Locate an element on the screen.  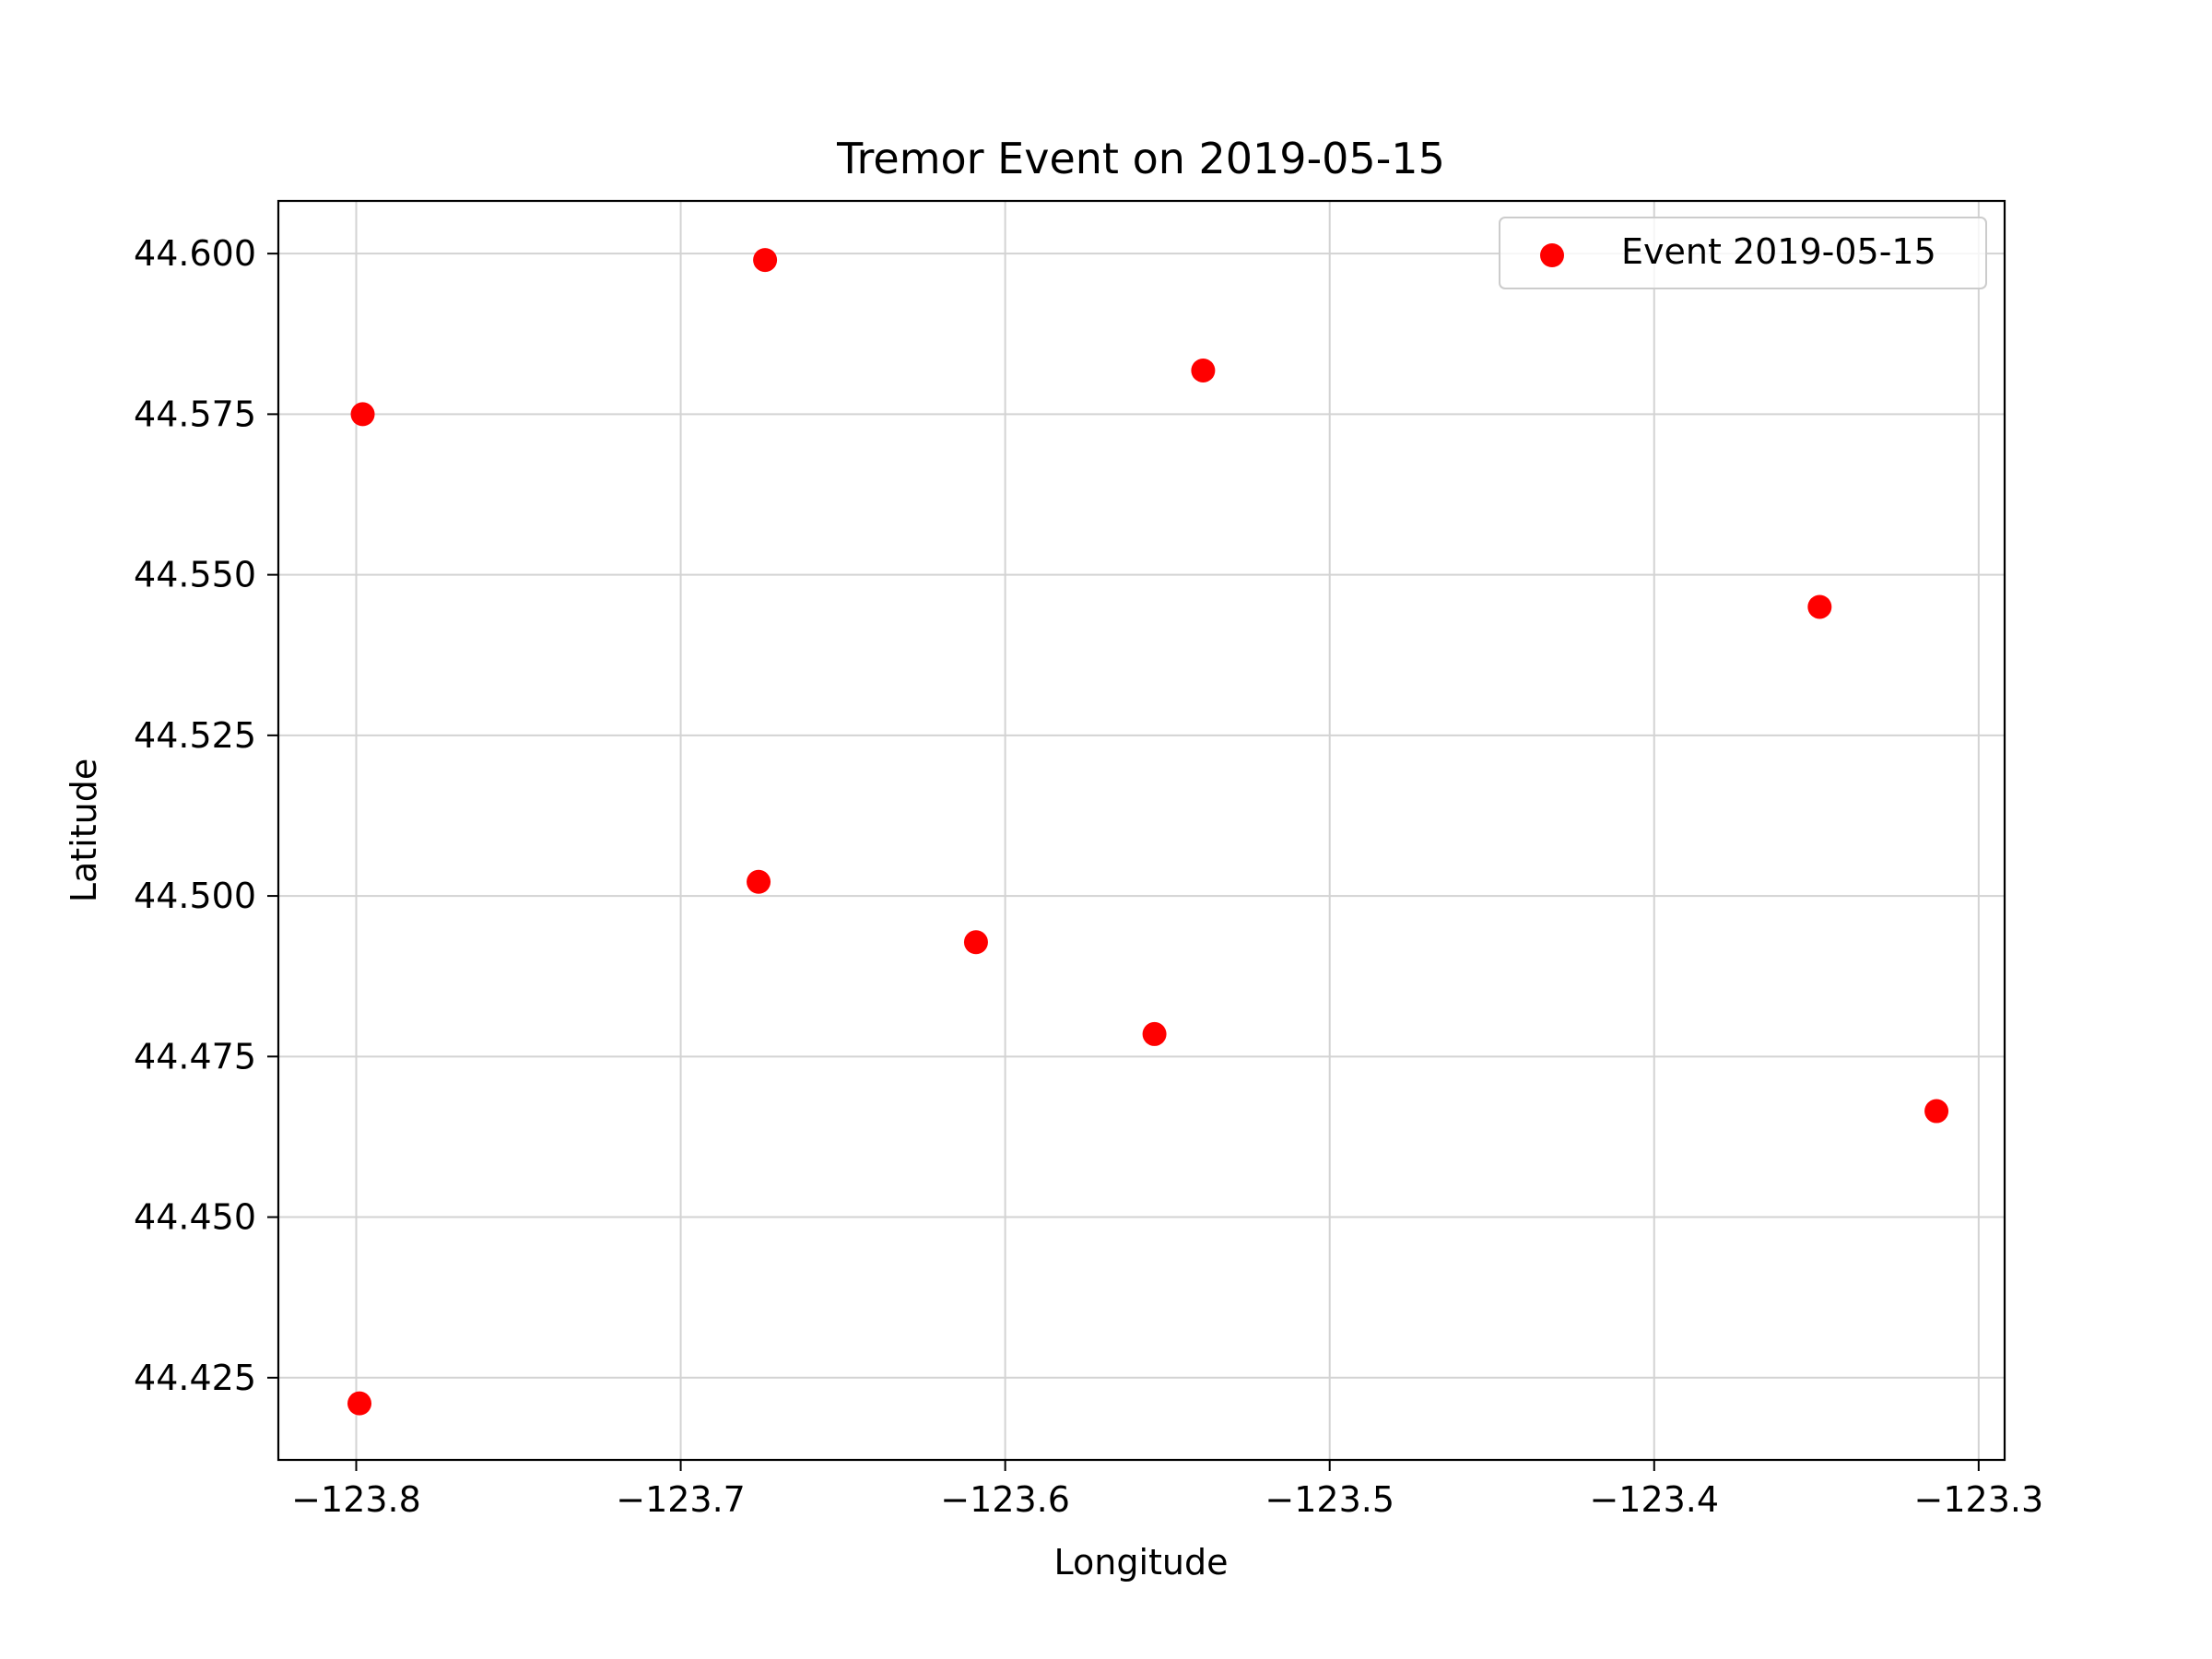
x-tick-label: −123.8 is located at coordinates (356, 1499).